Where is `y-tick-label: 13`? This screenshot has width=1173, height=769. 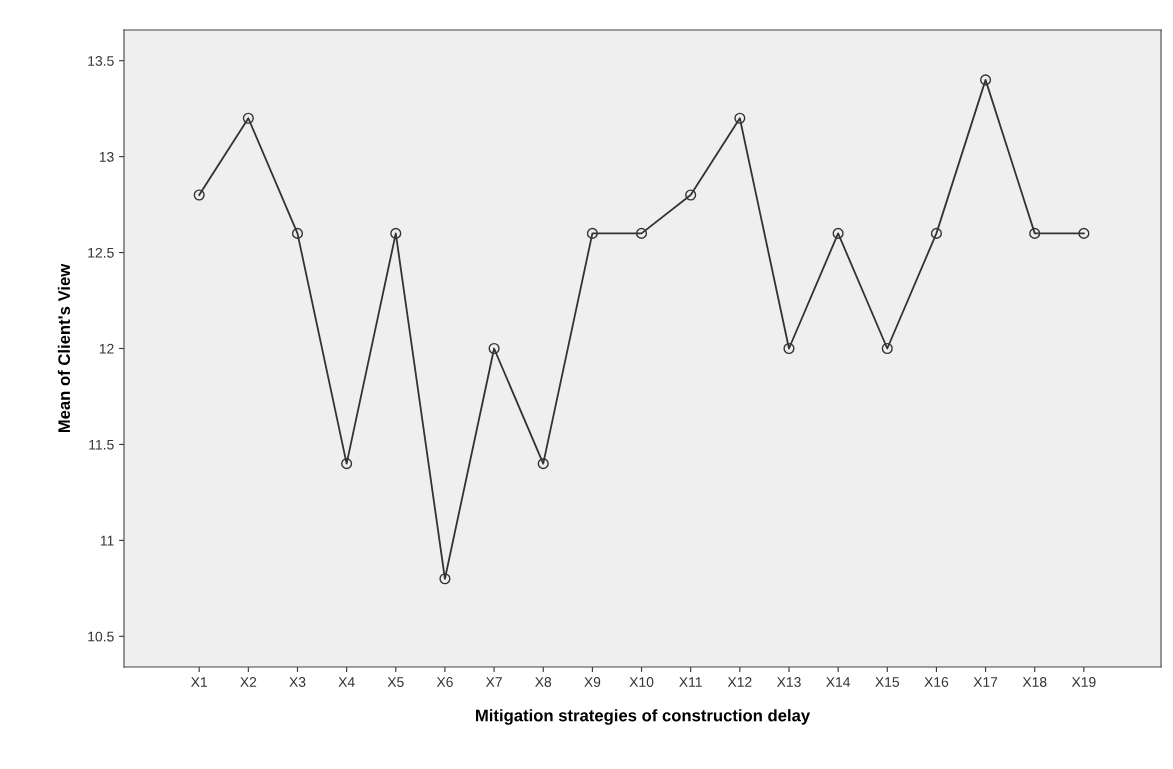 y-tick-label: 13 is located at coordinates (106, 156).